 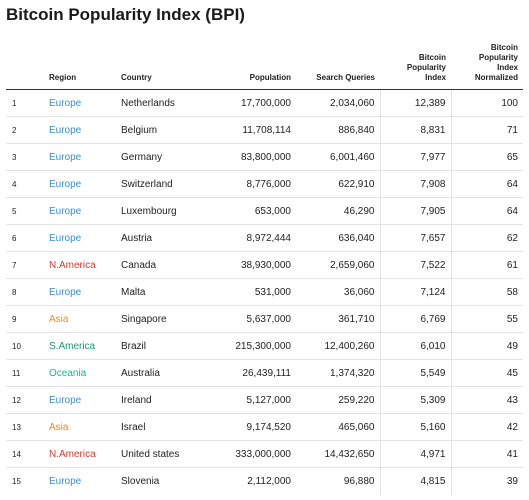 What do you see at coordinates (338, 346) in the screenshot?
I see `search-queries-cell: 12,400,260` at bounding box center [338, 346].